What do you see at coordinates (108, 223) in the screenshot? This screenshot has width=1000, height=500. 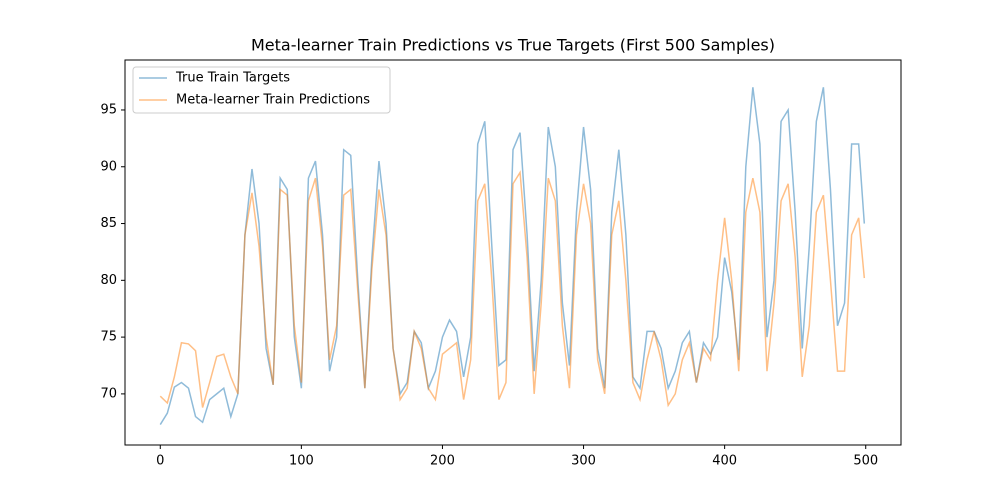 I see `y-tick-label: 85` at bounding box center [108, 223].